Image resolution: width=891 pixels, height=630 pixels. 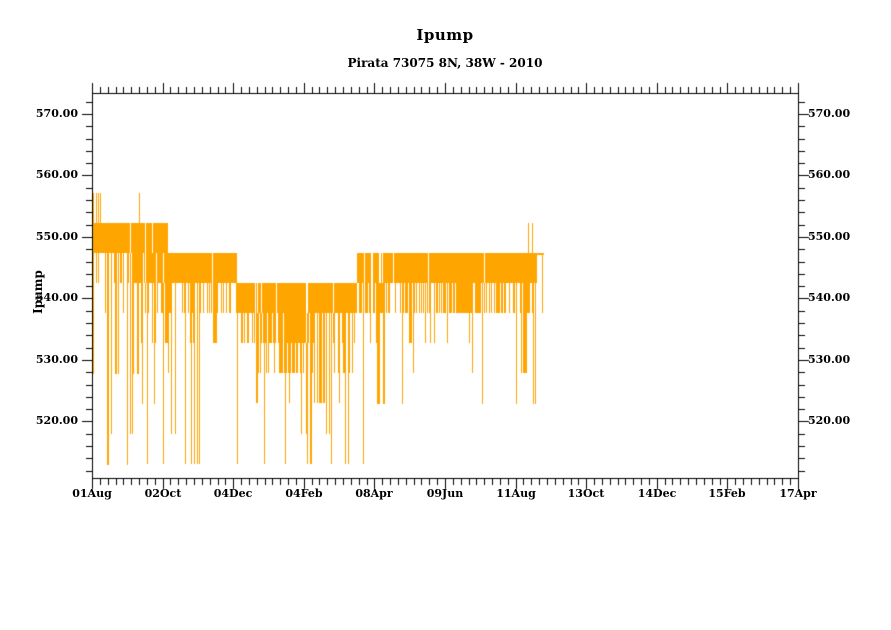 I want to click on chart-title: Ipump, so click(x=445, y=35).